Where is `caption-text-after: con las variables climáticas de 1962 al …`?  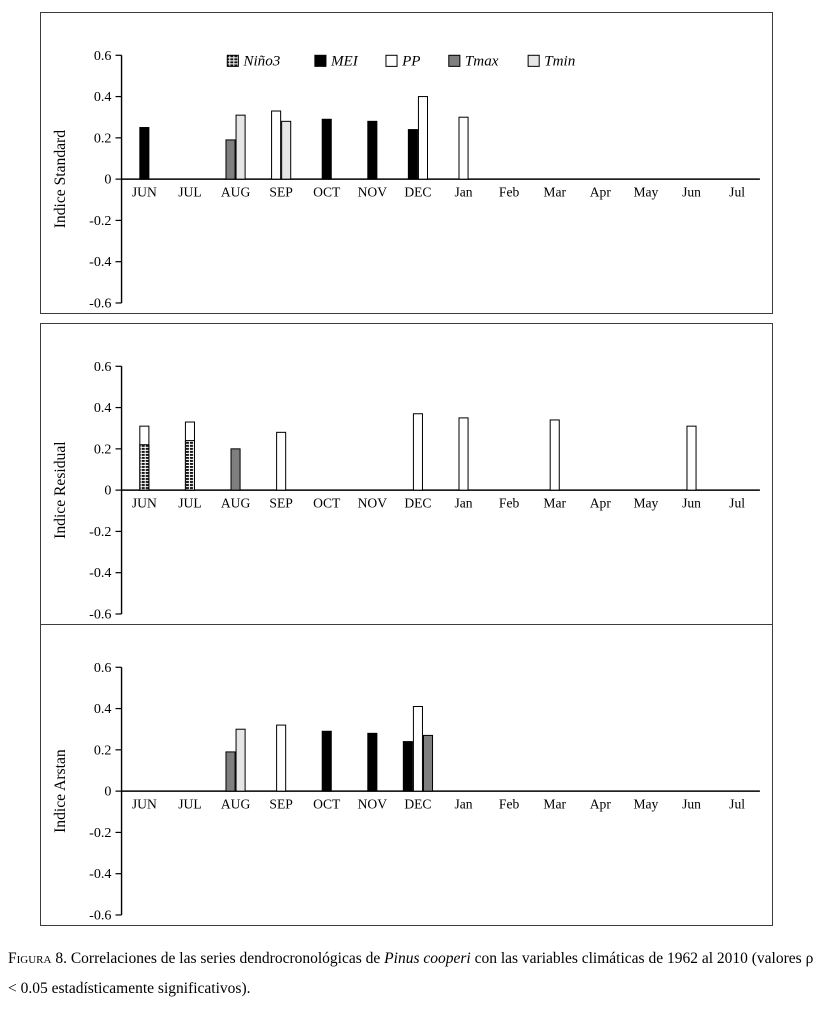
caption-text-after: con las variables climáticas de 1962 al … is located at coordinates (411, 973).